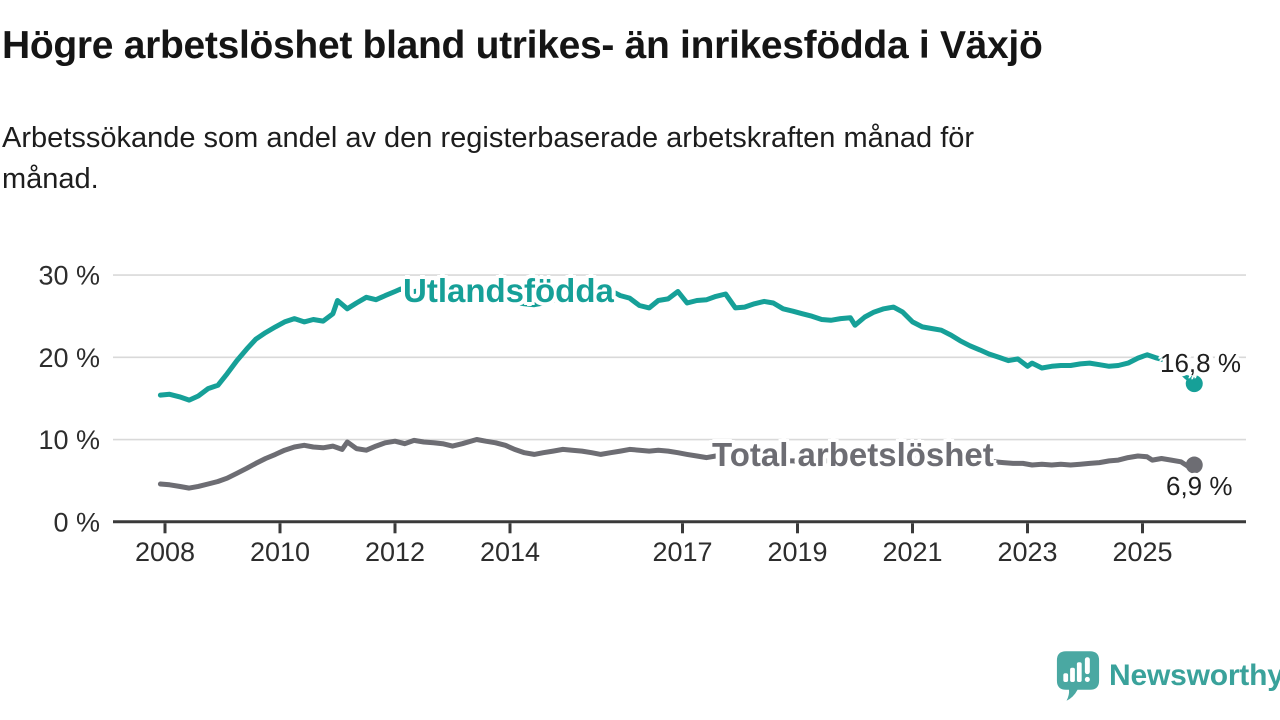  What do you see at coordinates (853, 454) in the screenshot?
I see `series-label-total-arbetsloshet: Total arbetslöshet` at bounding box center [853, 454].